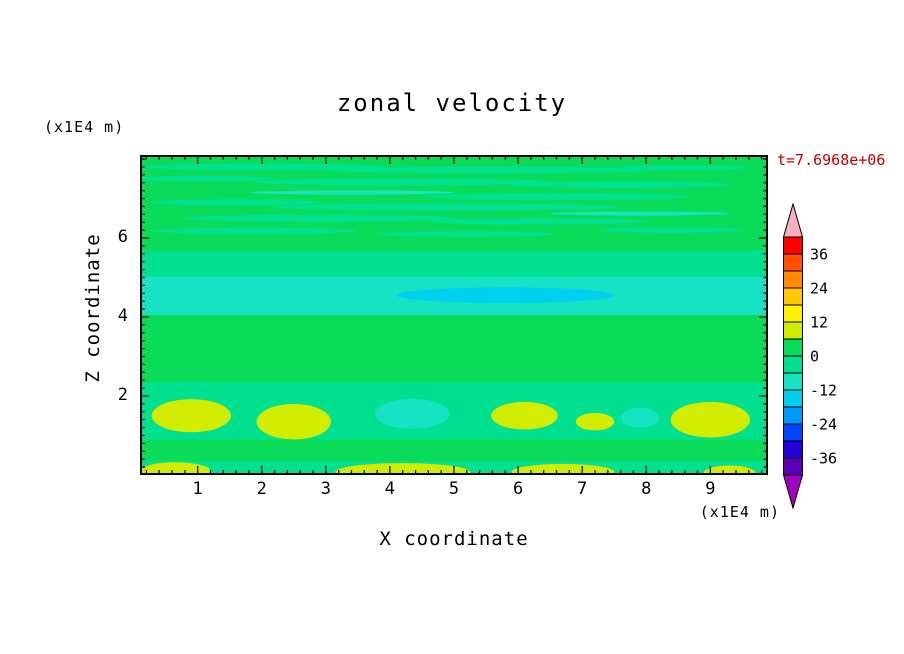  What do you see at coordinates (582, 489) in the screenshot?
I see `x-tick-label: 7` at bounding box center [582, 489].